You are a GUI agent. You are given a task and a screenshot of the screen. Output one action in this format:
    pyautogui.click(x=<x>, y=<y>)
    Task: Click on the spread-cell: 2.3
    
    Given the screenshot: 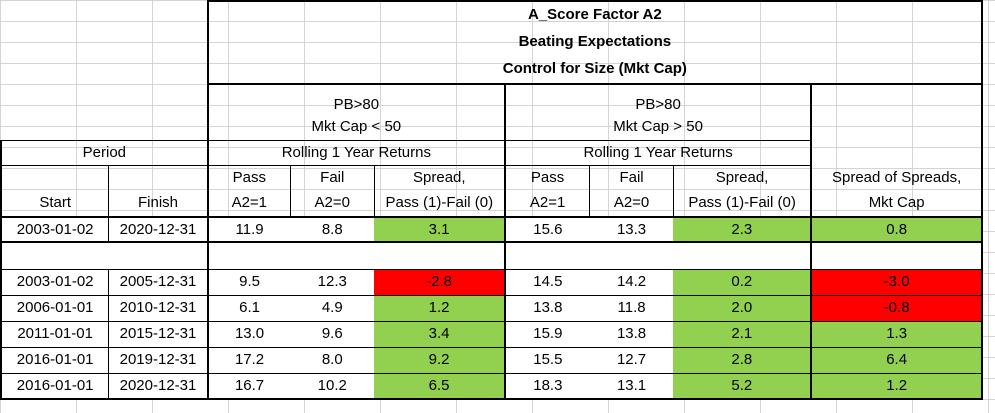 What is the action you would take?
    pyautogui.click(x=742, y=230)
    